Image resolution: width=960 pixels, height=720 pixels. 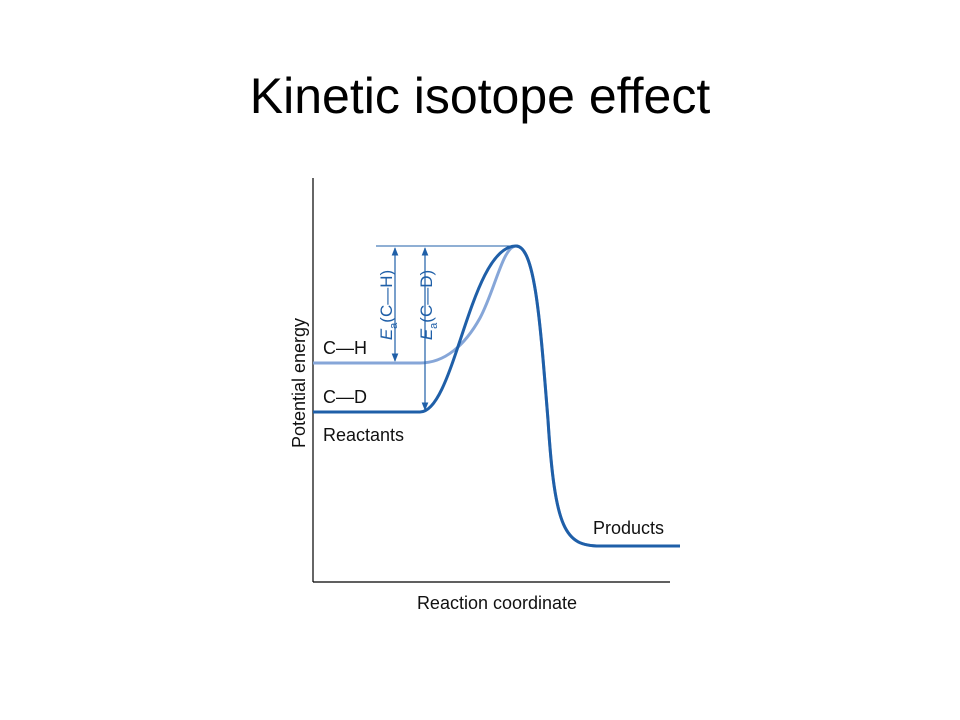 What do you see at coordinates (386, 296) in the screenshot?
I see `ea-bond: (C—H)` at bounding box center [386, 296].